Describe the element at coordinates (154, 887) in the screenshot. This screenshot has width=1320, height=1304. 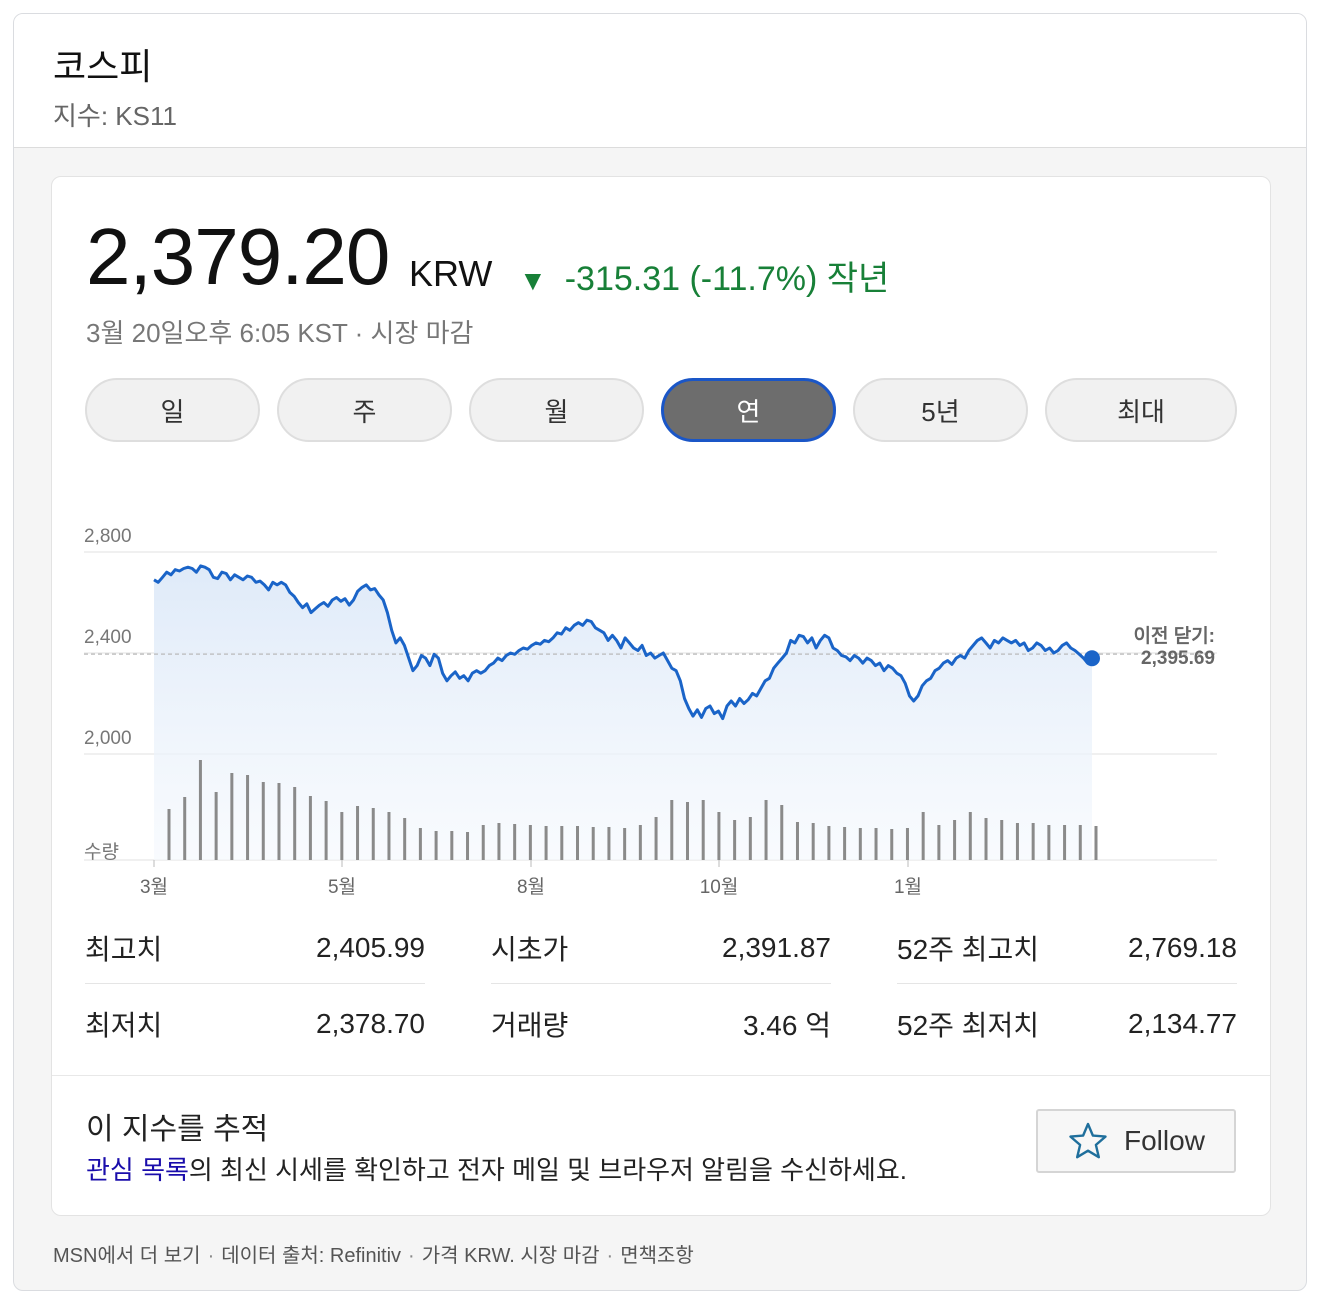
I see `x-tick-label: 3월` at that location.